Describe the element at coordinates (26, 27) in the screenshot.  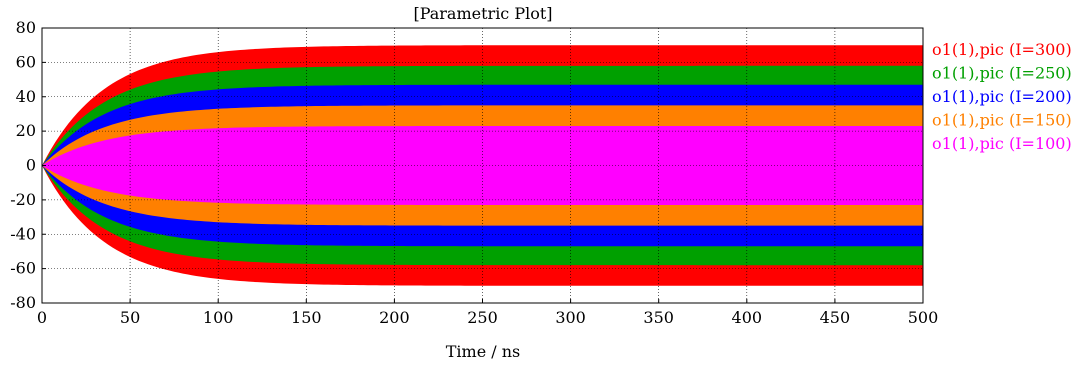
I see `y-tick-label: 80` at that location.